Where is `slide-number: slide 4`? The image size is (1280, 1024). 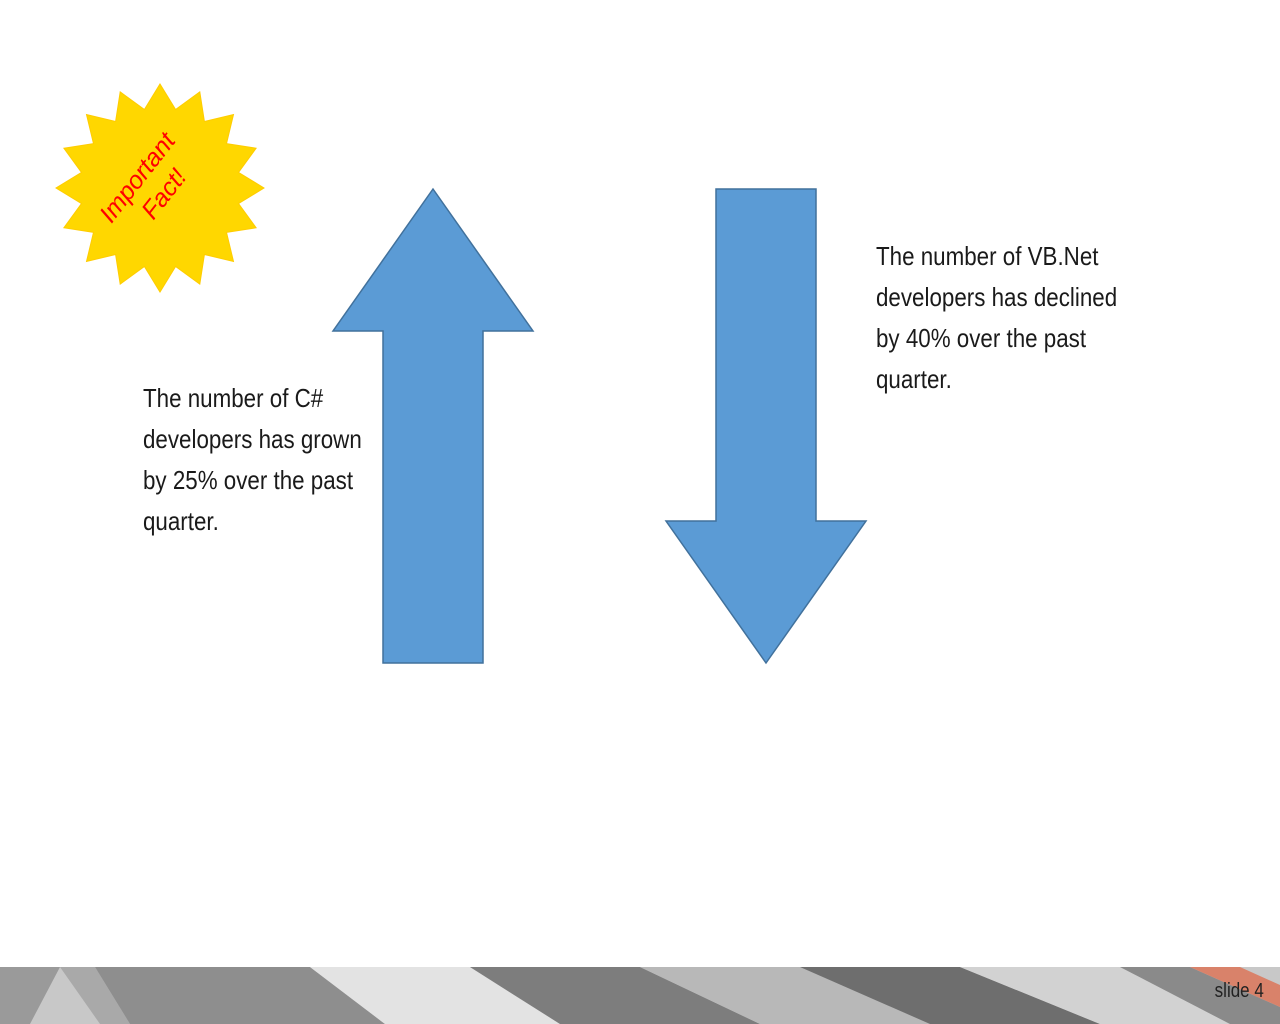 slide-number: slide 4 is located at coordinates (1239, 991).